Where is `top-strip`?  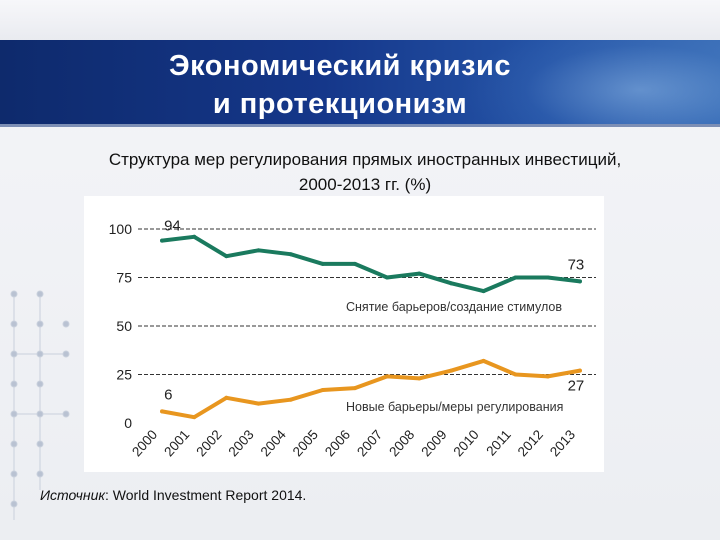 top-strip is located at coordinates (360, 20).